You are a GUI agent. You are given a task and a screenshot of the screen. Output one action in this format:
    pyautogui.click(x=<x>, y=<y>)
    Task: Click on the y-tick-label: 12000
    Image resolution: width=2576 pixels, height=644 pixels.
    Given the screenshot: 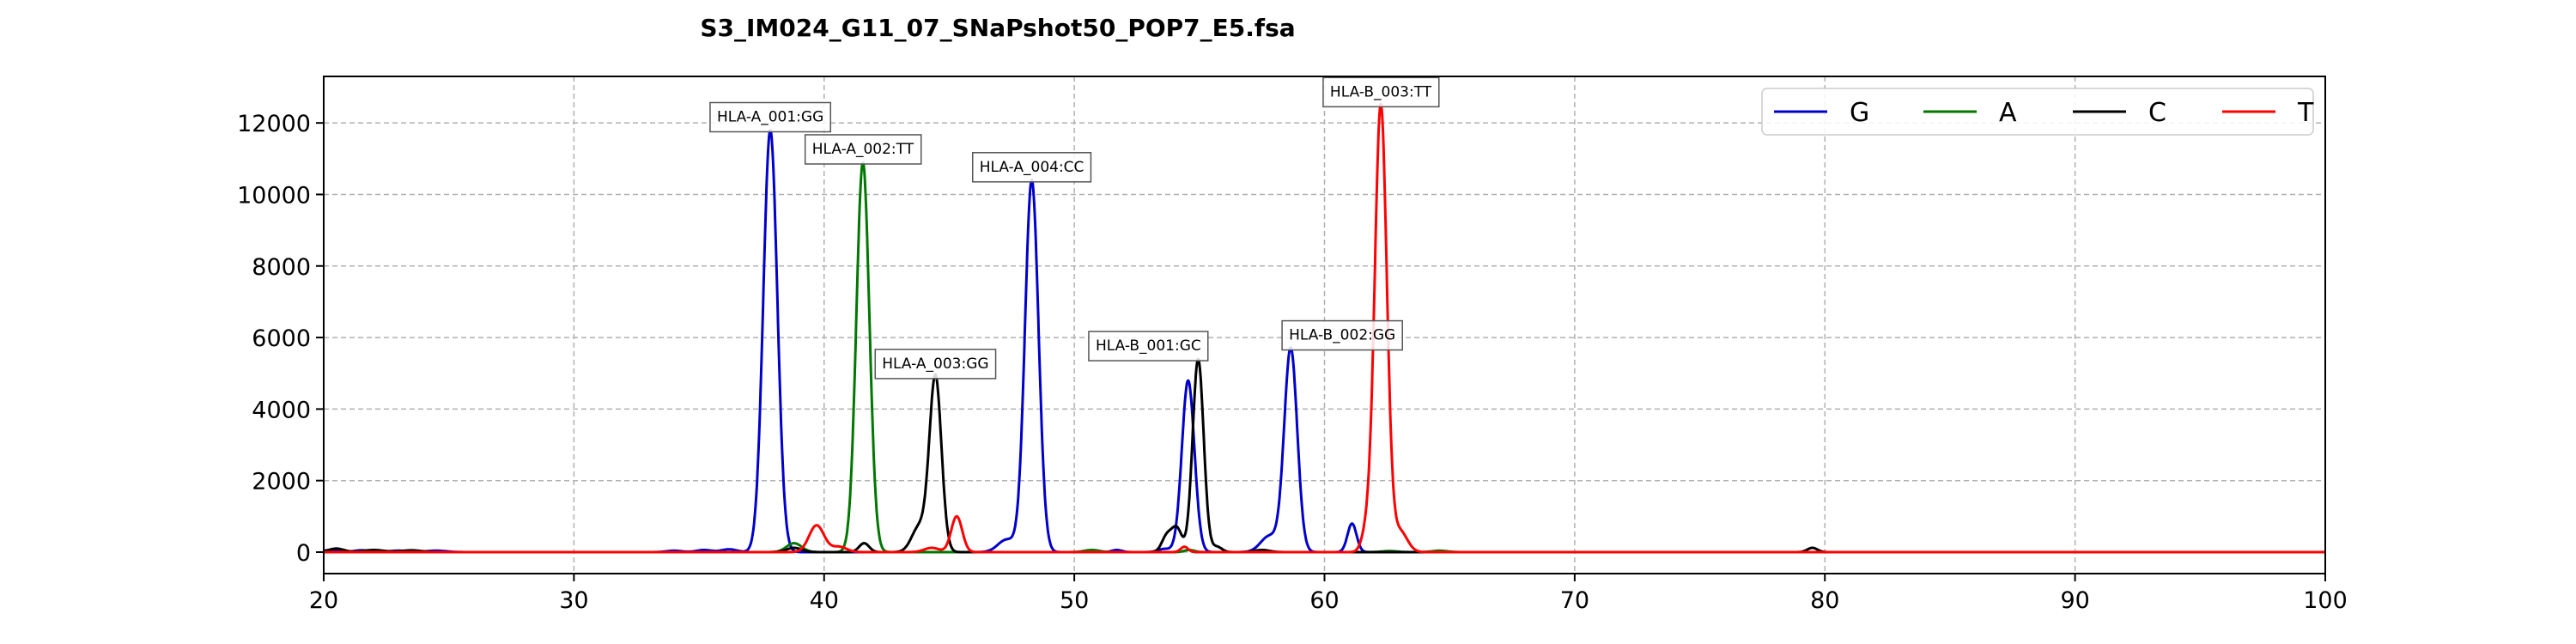 What is the action you would take?
    pyautogui.click(x=274, y=124)
    